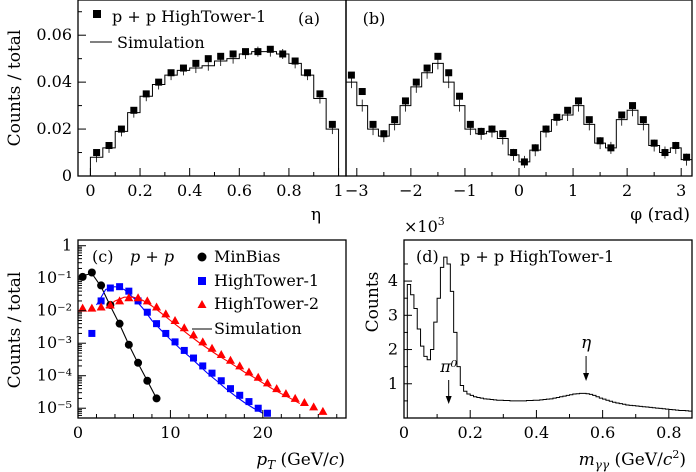 The width and height of the screenshot is (696, 472). I want to click on panel-d-x-label: mγγ (GeV/c2), so click(632, 460).